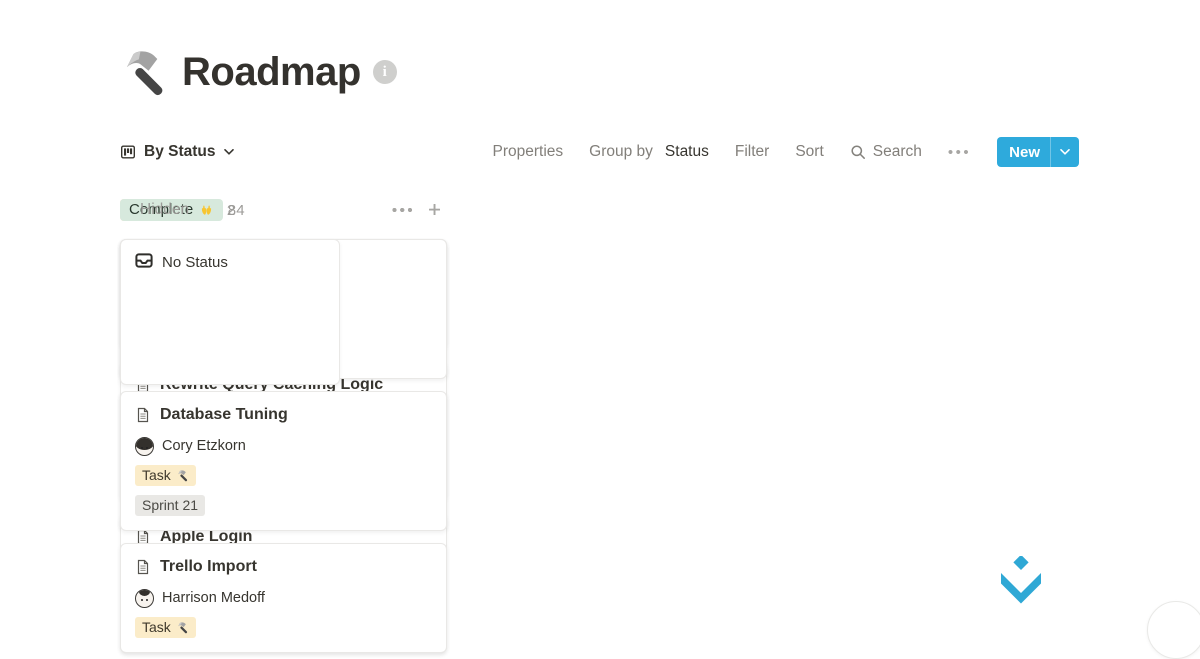 This screenshot has height=659, width=1200. I want to click on assignee-name: Cory Etzkorn, so click(204, 446).